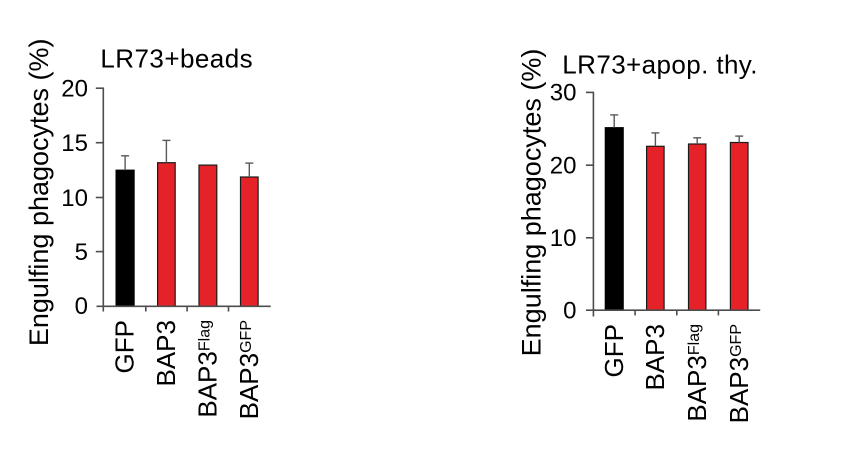 This screenshot has height=456, width=847. Describe the element at coordinates (81, 252) in the screenshot. I see `svg-text: 5` at that location.